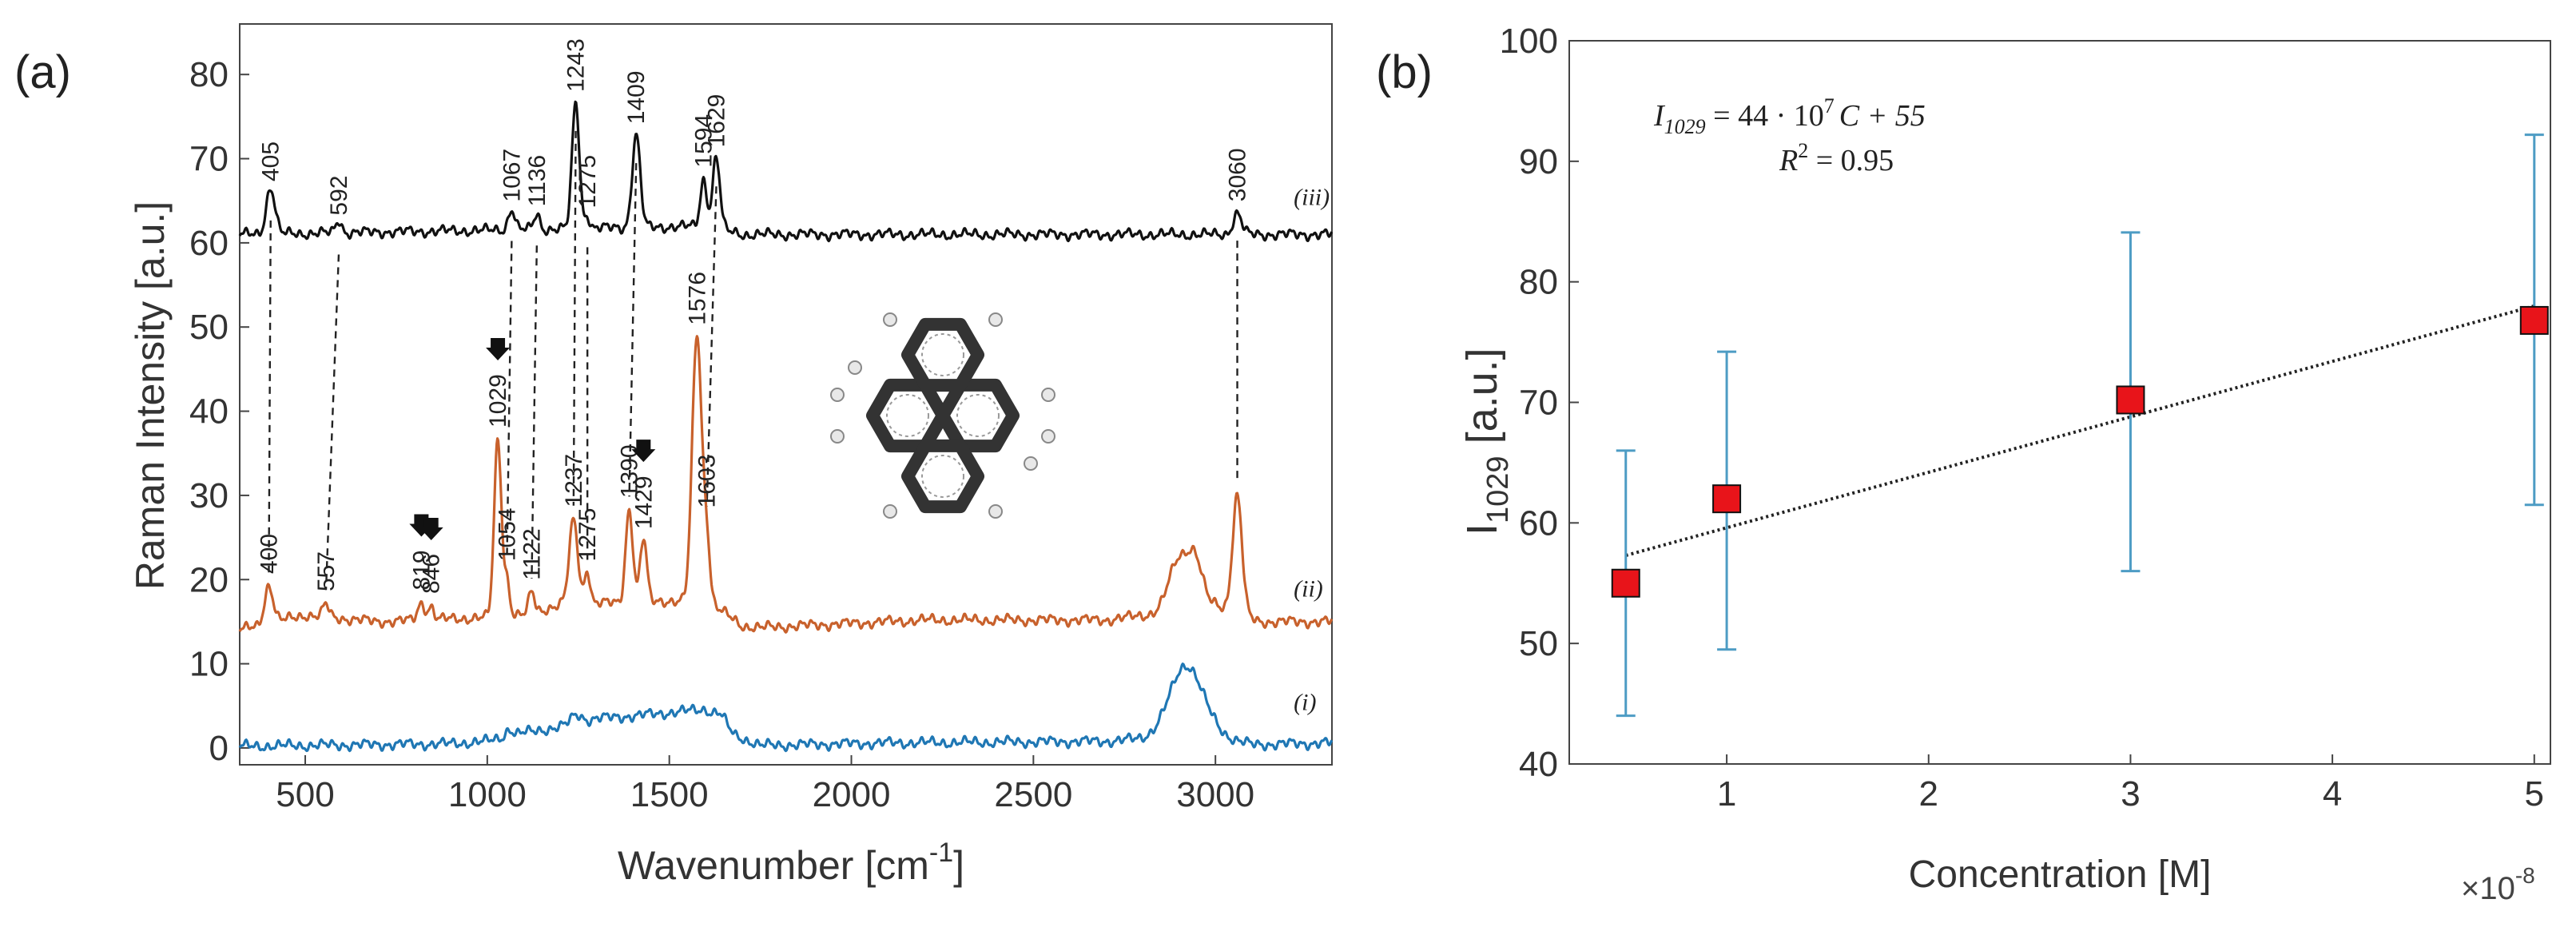 The width and height of the screenshot is (2576, 927). Describe the element at coordinates (1789, 116) in the screenshot. I see `equation-line-1: I1029 = 44 · 107 C + 55` at that location.